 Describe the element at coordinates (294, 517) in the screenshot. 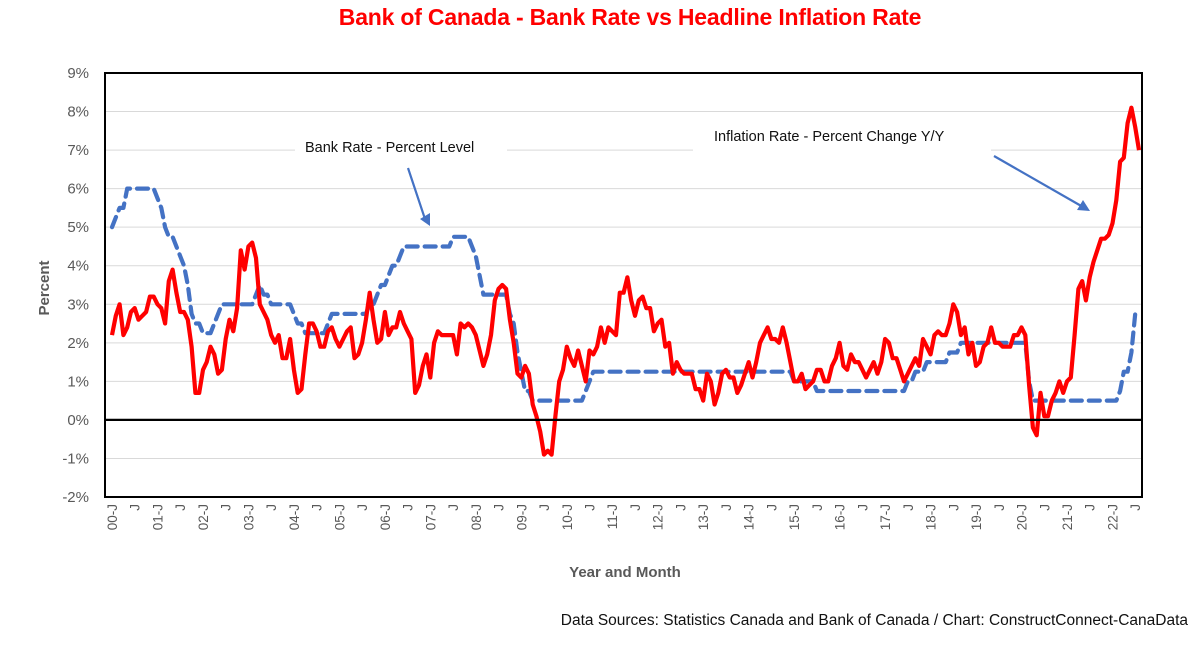

I see `x-tick-label: 04-J` at that location.